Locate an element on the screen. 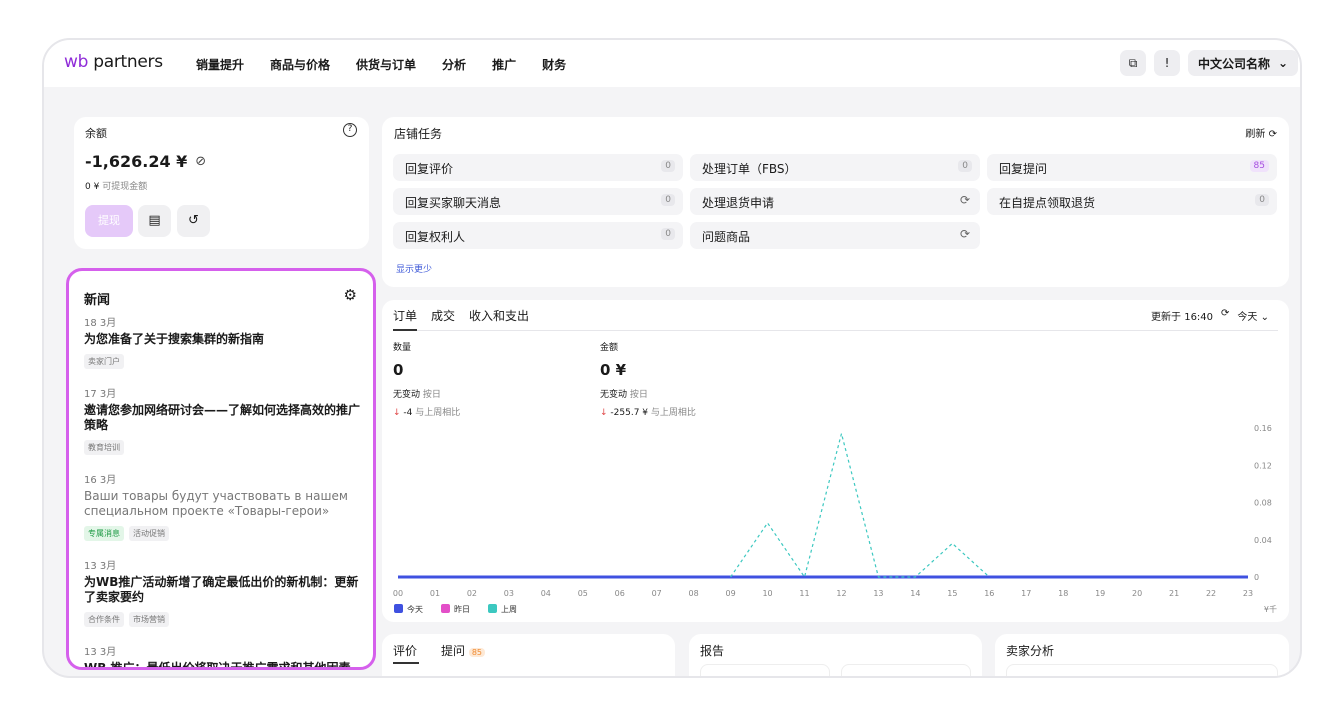 The width and height of the screenshot is (1344, 716). nav-item: 分析 is located at coordinates (454, 65).